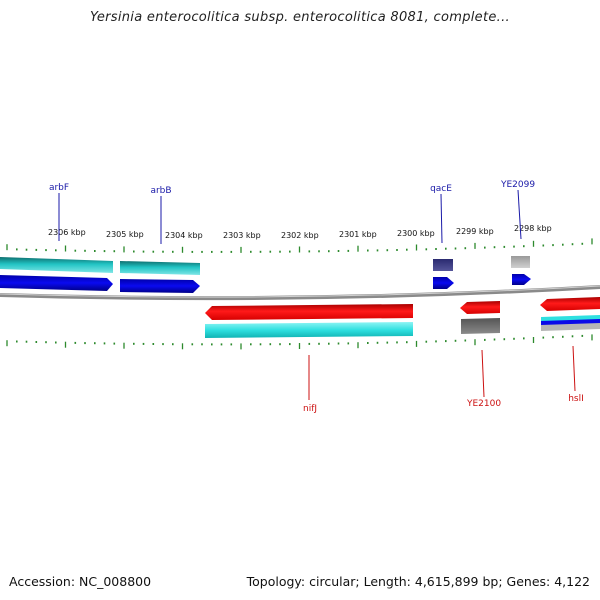 The image size is (600, 600). I want to click on gene-label-qacE: qacE, so click(441, 189).